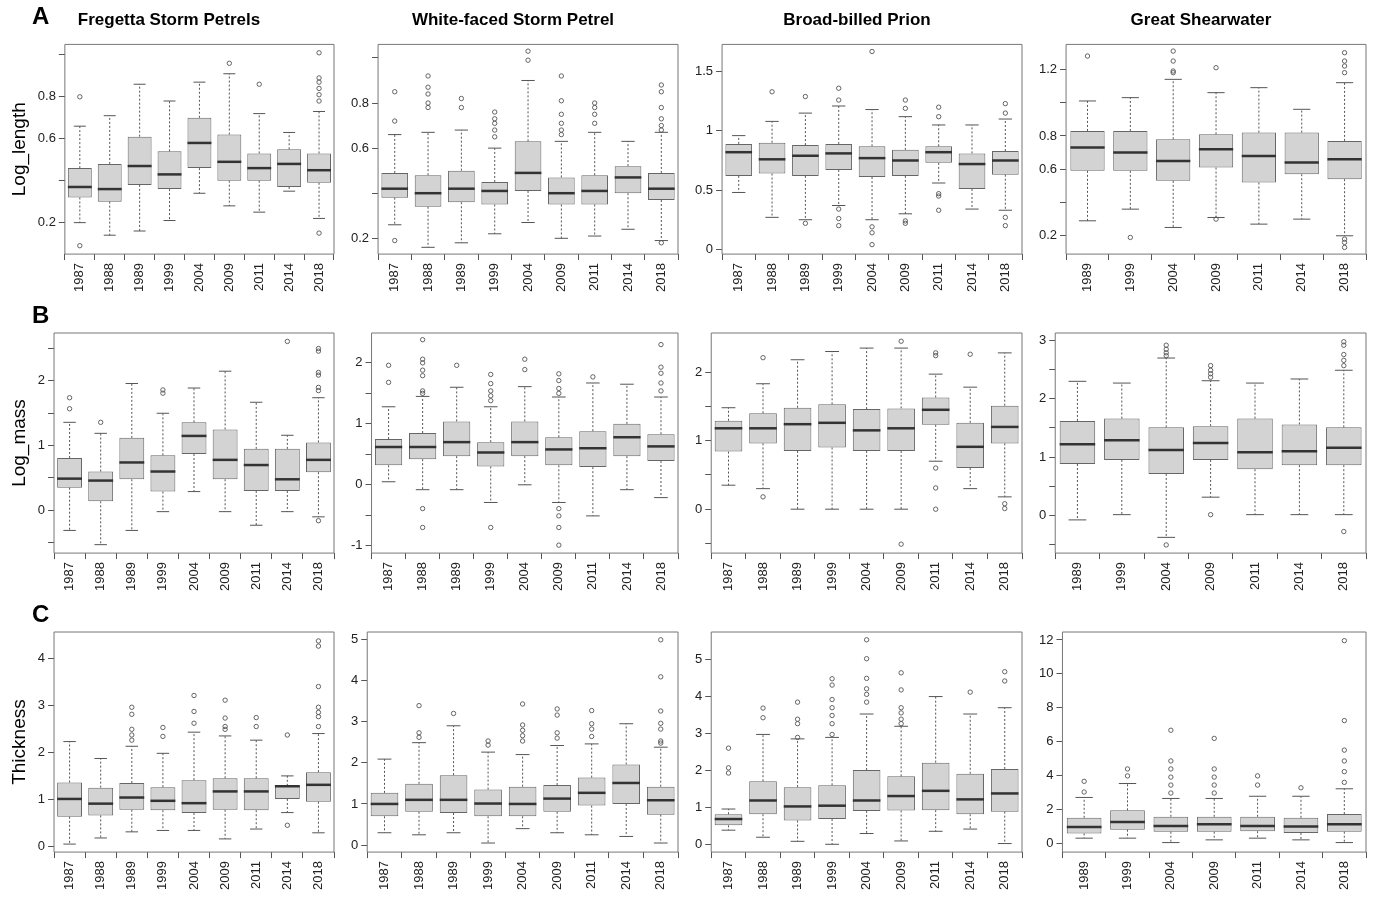 The image size is (1379, 899). Describe the element at coordinates (41, 16) in the screenshot. I see `text: A` at that location.